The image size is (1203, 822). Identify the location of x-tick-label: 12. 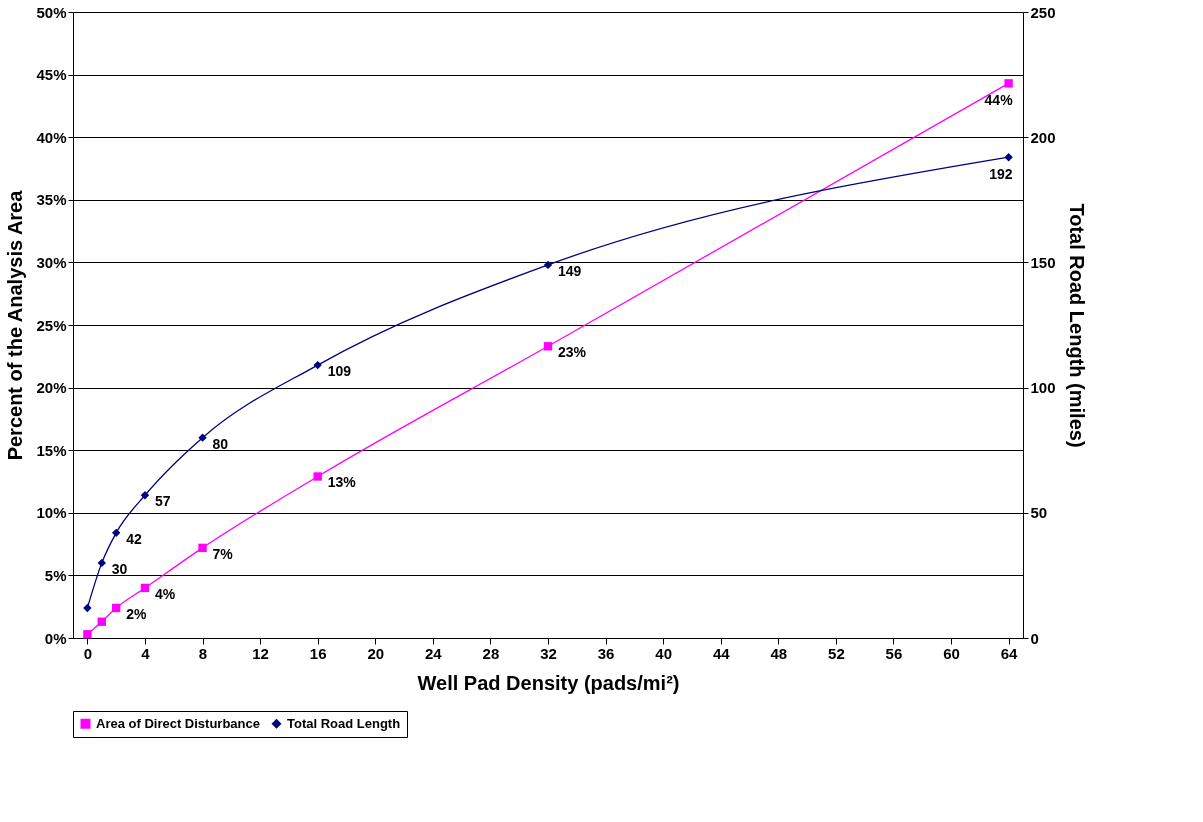
(260, 653).